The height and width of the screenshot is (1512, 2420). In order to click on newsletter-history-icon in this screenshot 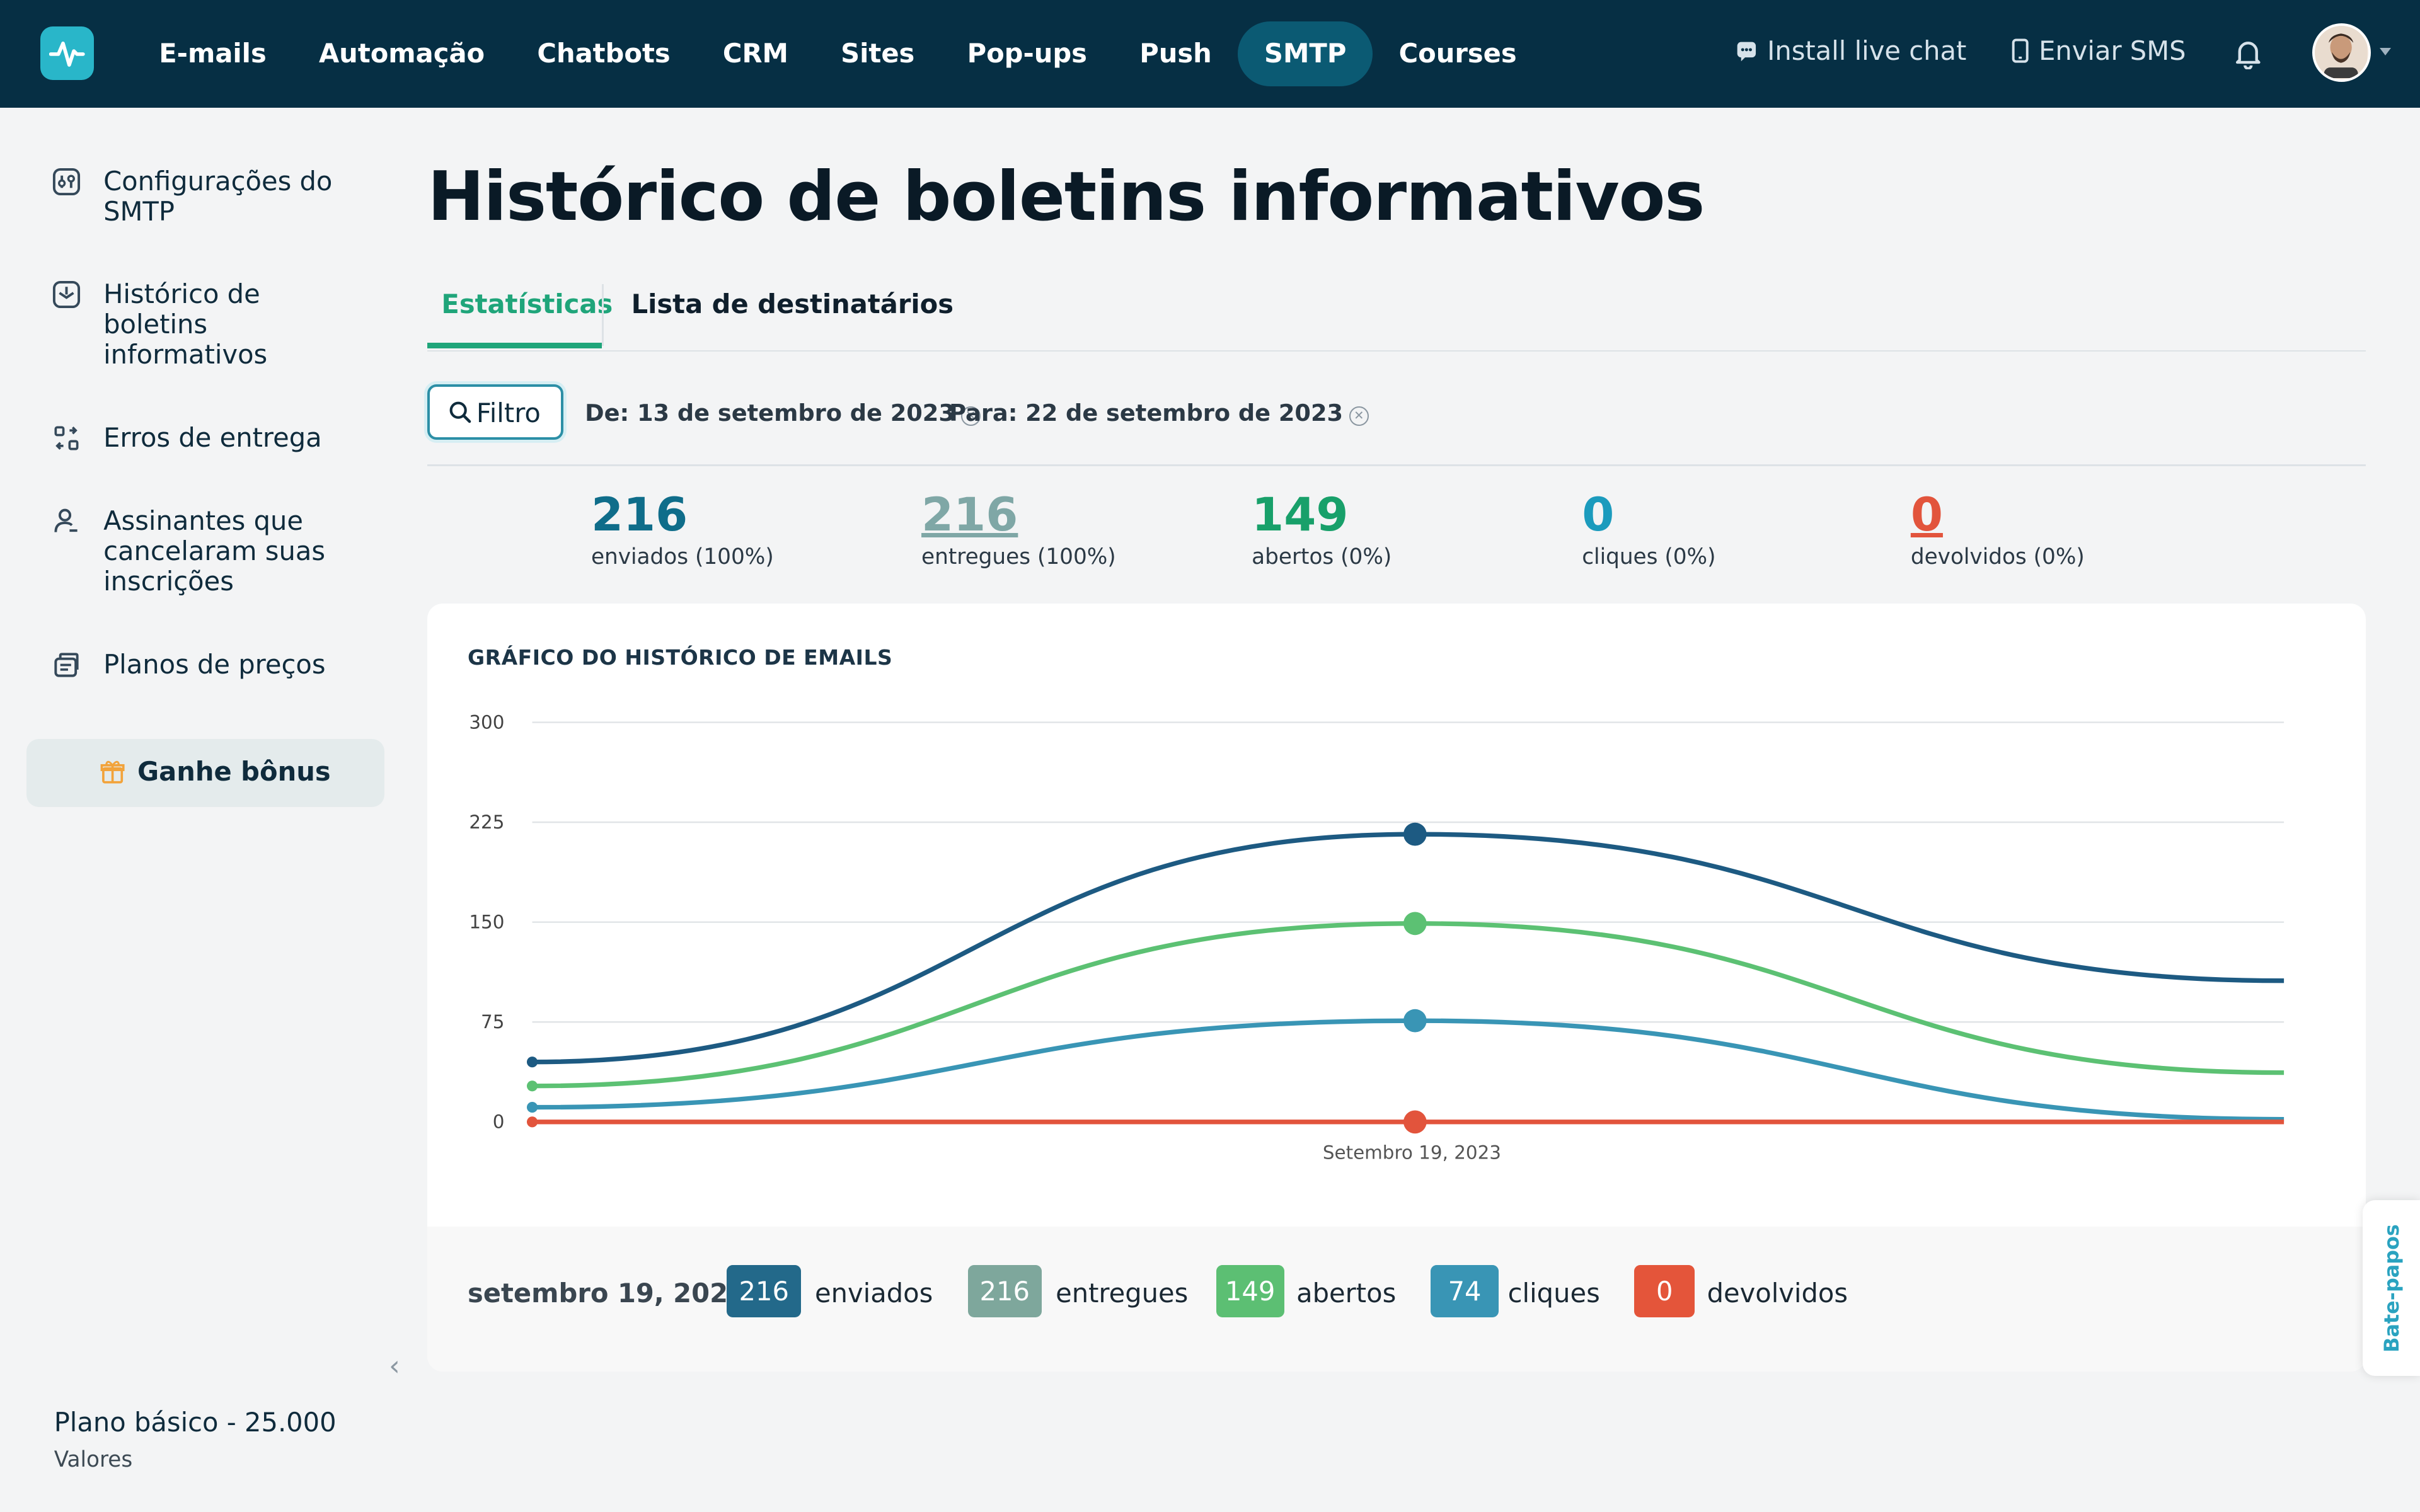, I will do `click(66, 295)`.